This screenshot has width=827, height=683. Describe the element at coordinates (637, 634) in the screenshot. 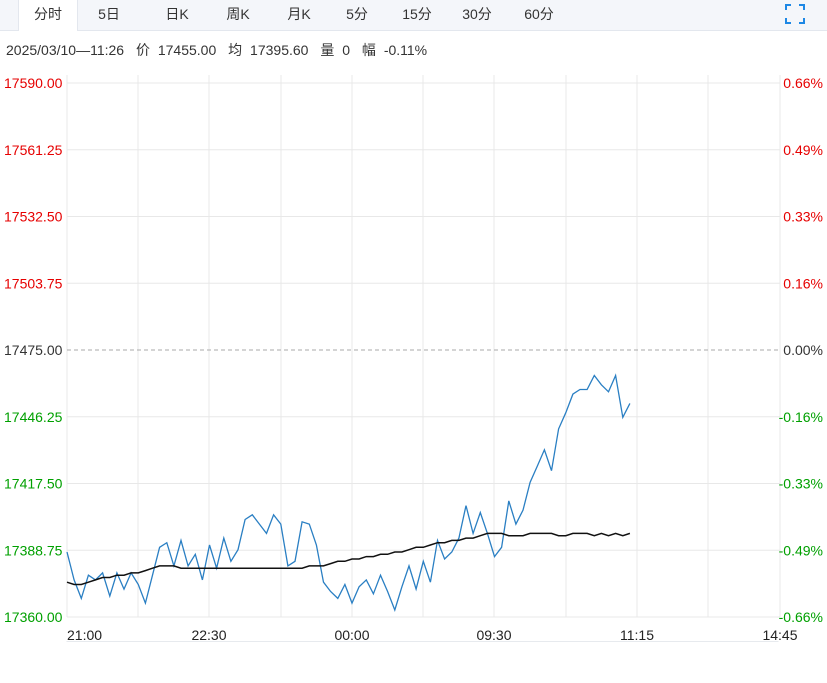

I see `x-tick: 11:15` at that location.